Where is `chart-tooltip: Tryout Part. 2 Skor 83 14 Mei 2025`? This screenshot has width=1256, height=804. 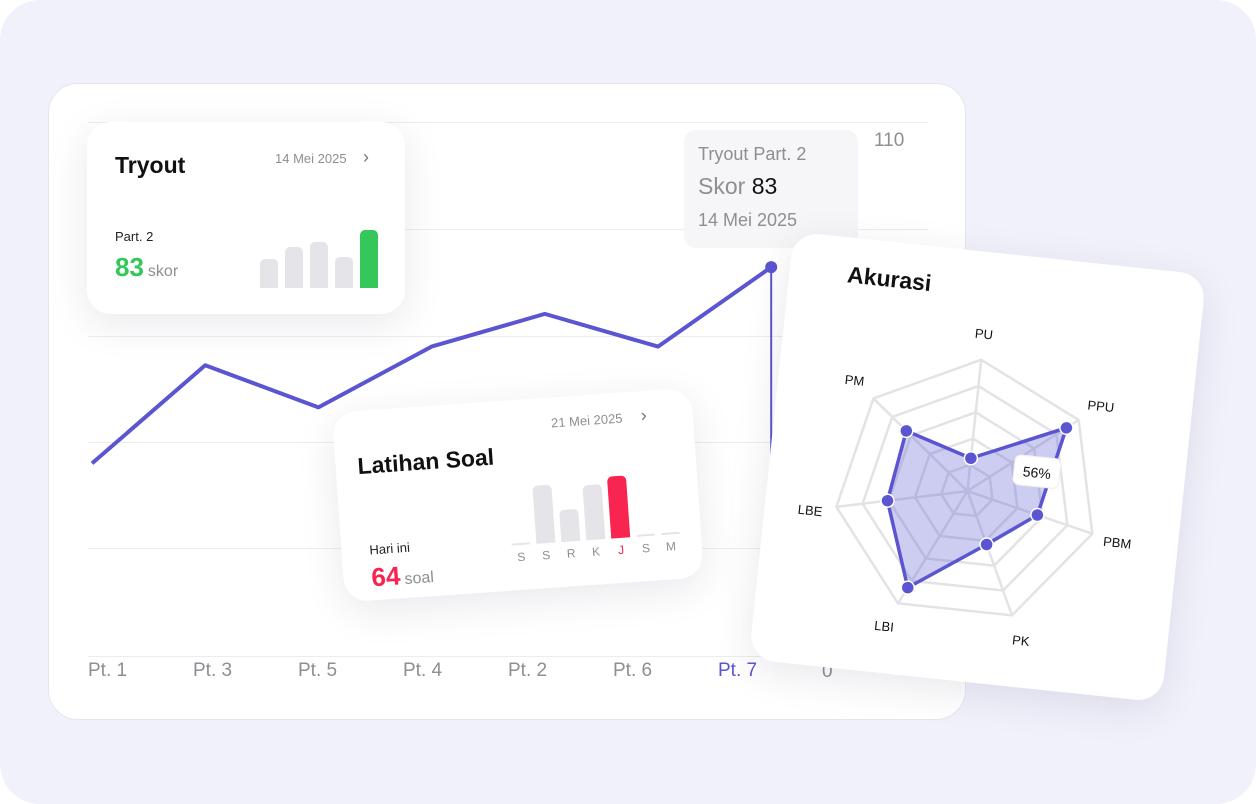
chart-tooltip: Tryout Part. 2 Skor 83 14 Mei 2025 is located at coordinates (771, 189).